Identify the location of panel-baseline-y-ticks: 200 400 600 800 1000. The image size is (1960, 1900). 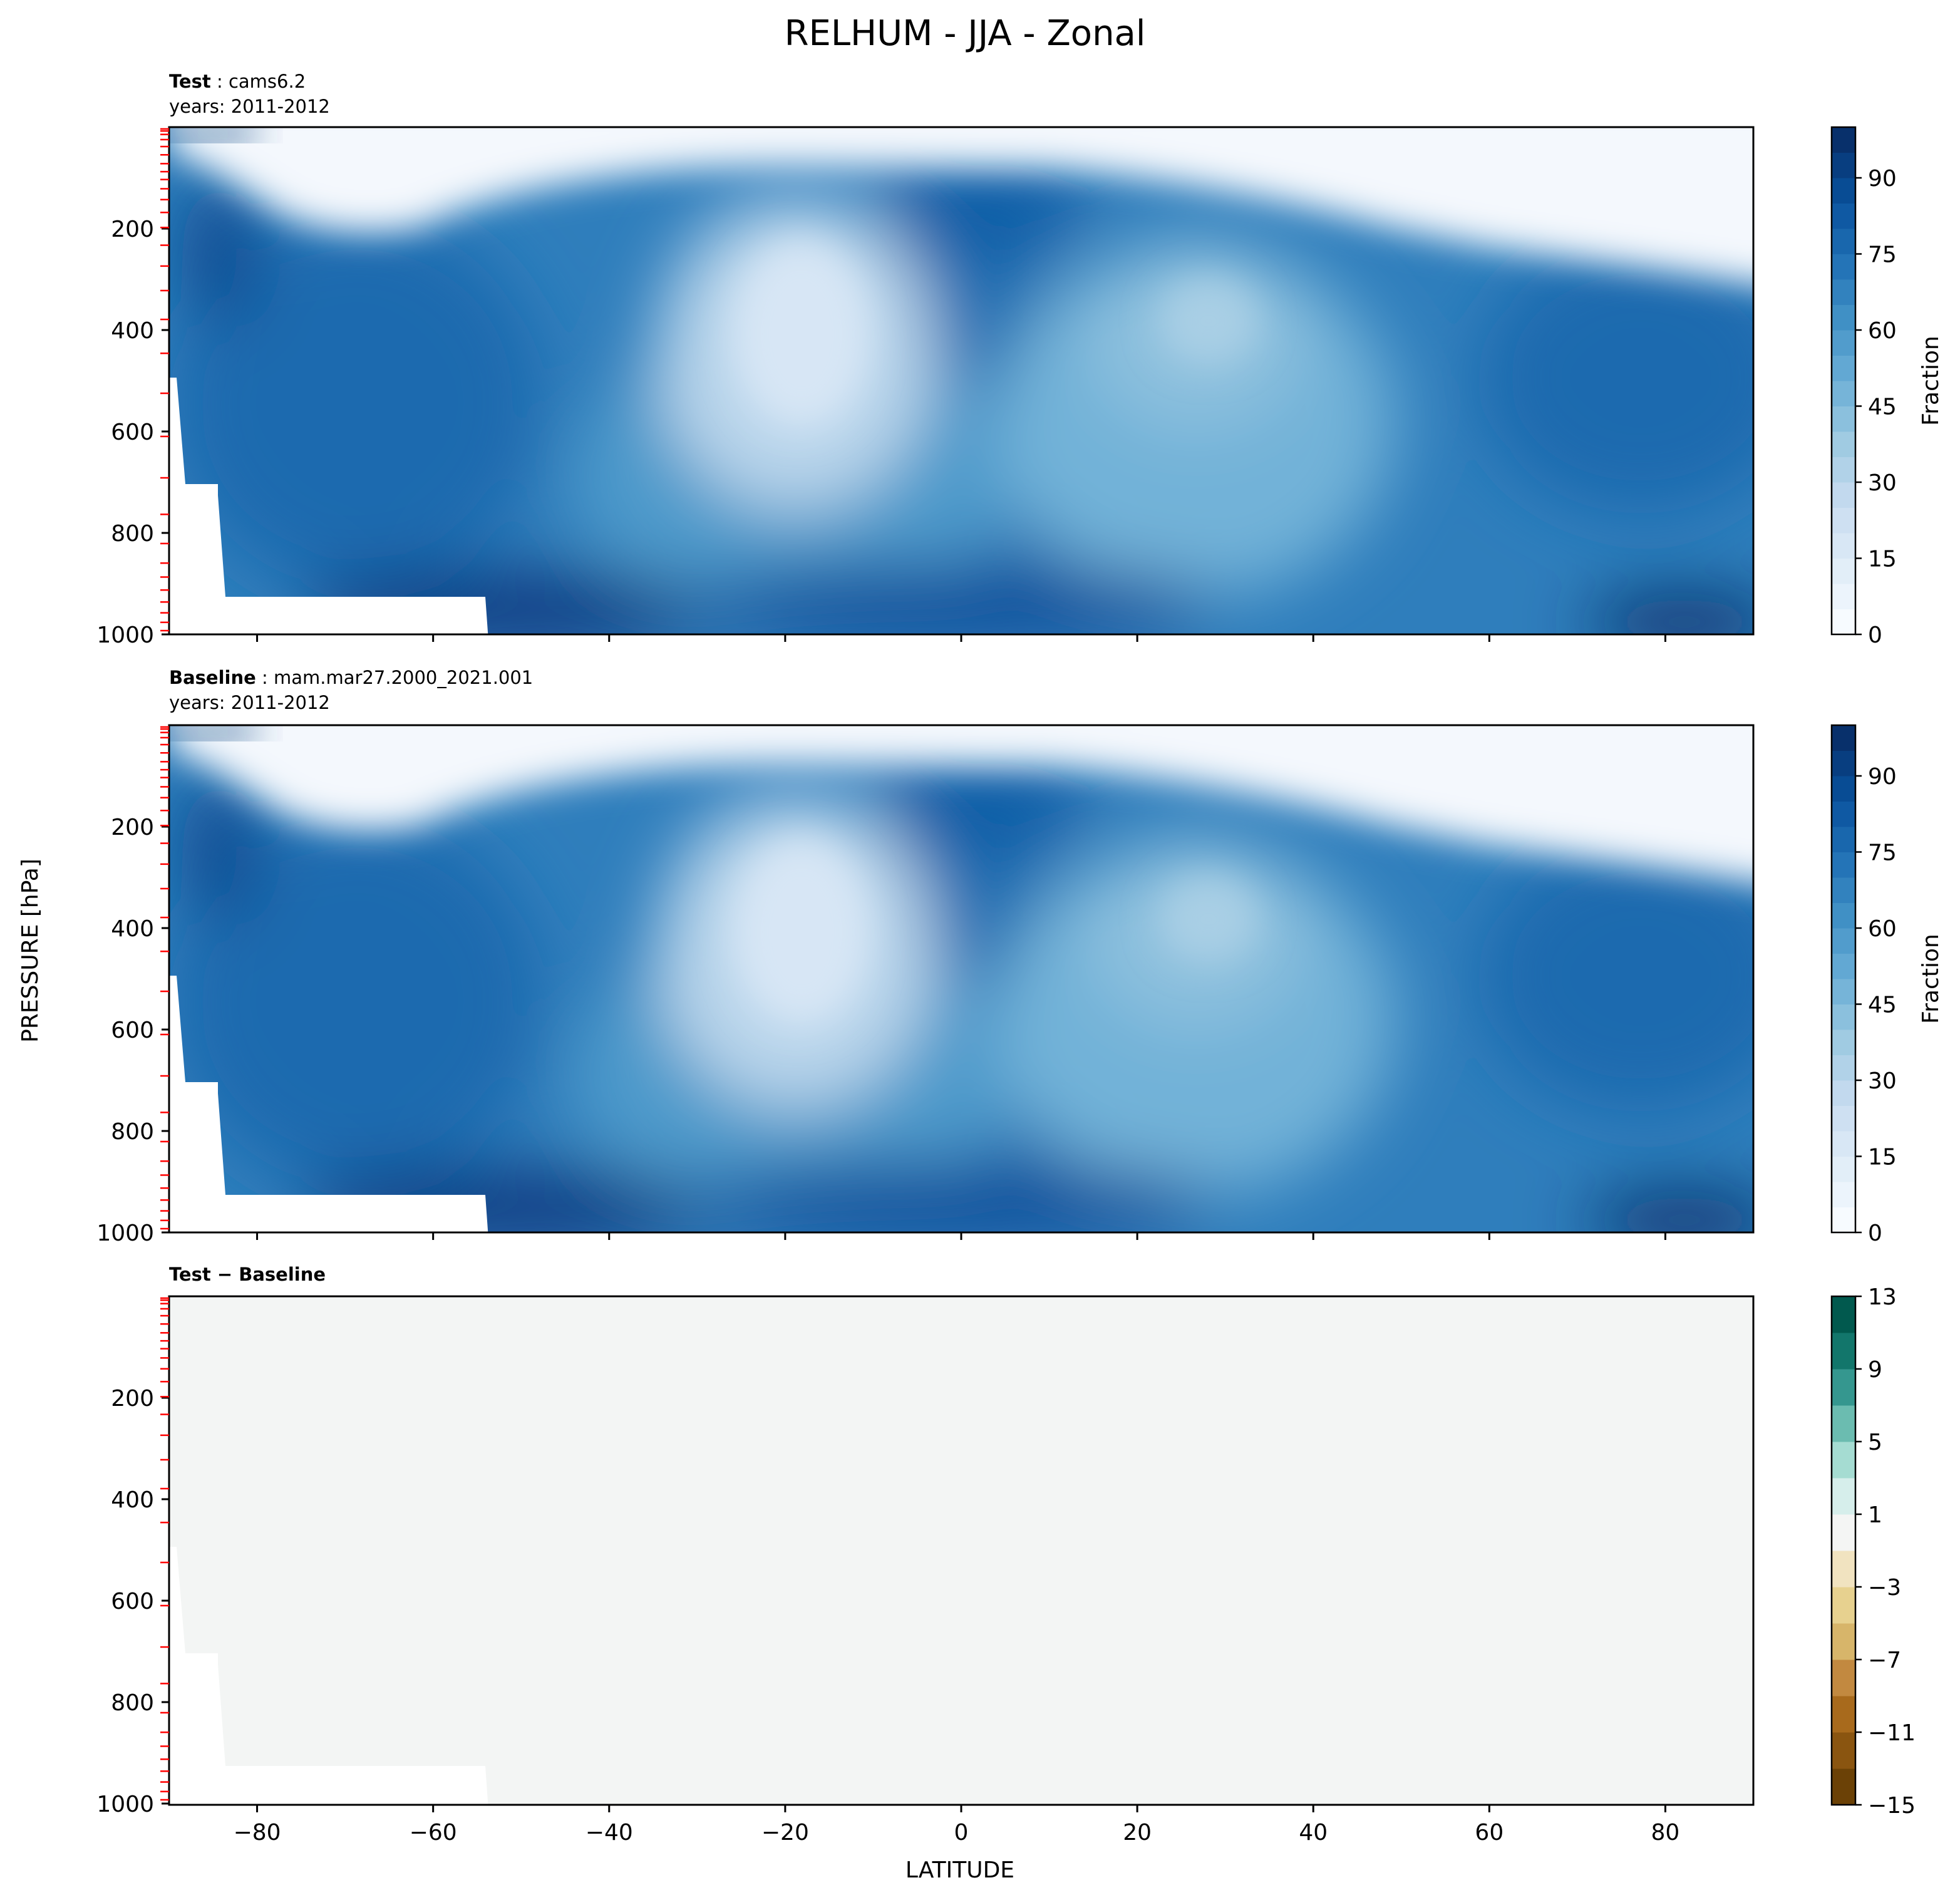
(132, 1030).